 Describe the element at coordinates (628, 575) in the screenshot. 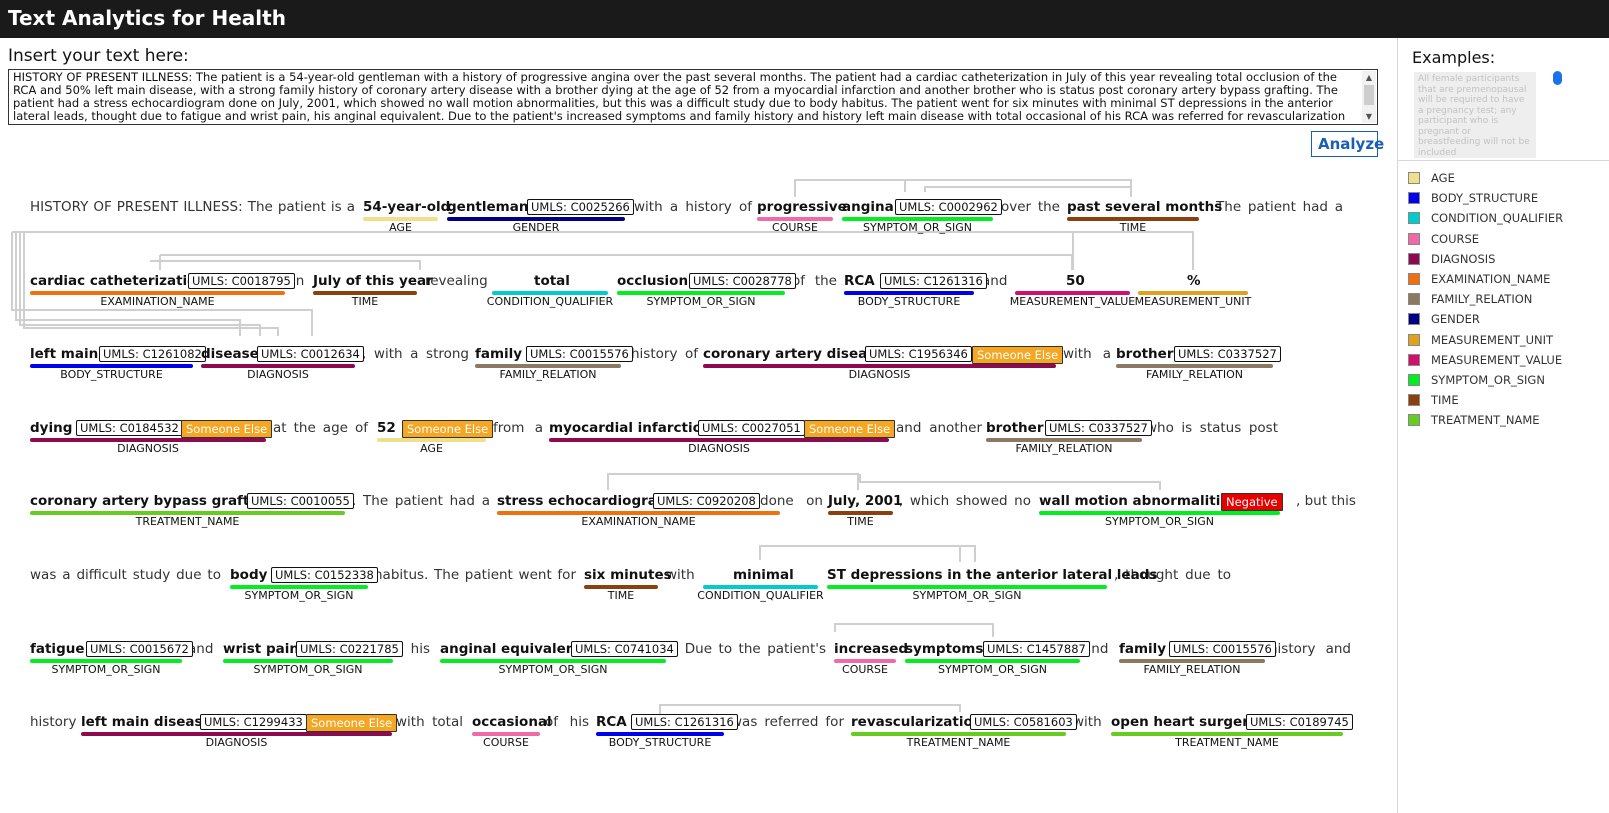

I see `entity-token: six minutes` at that location.